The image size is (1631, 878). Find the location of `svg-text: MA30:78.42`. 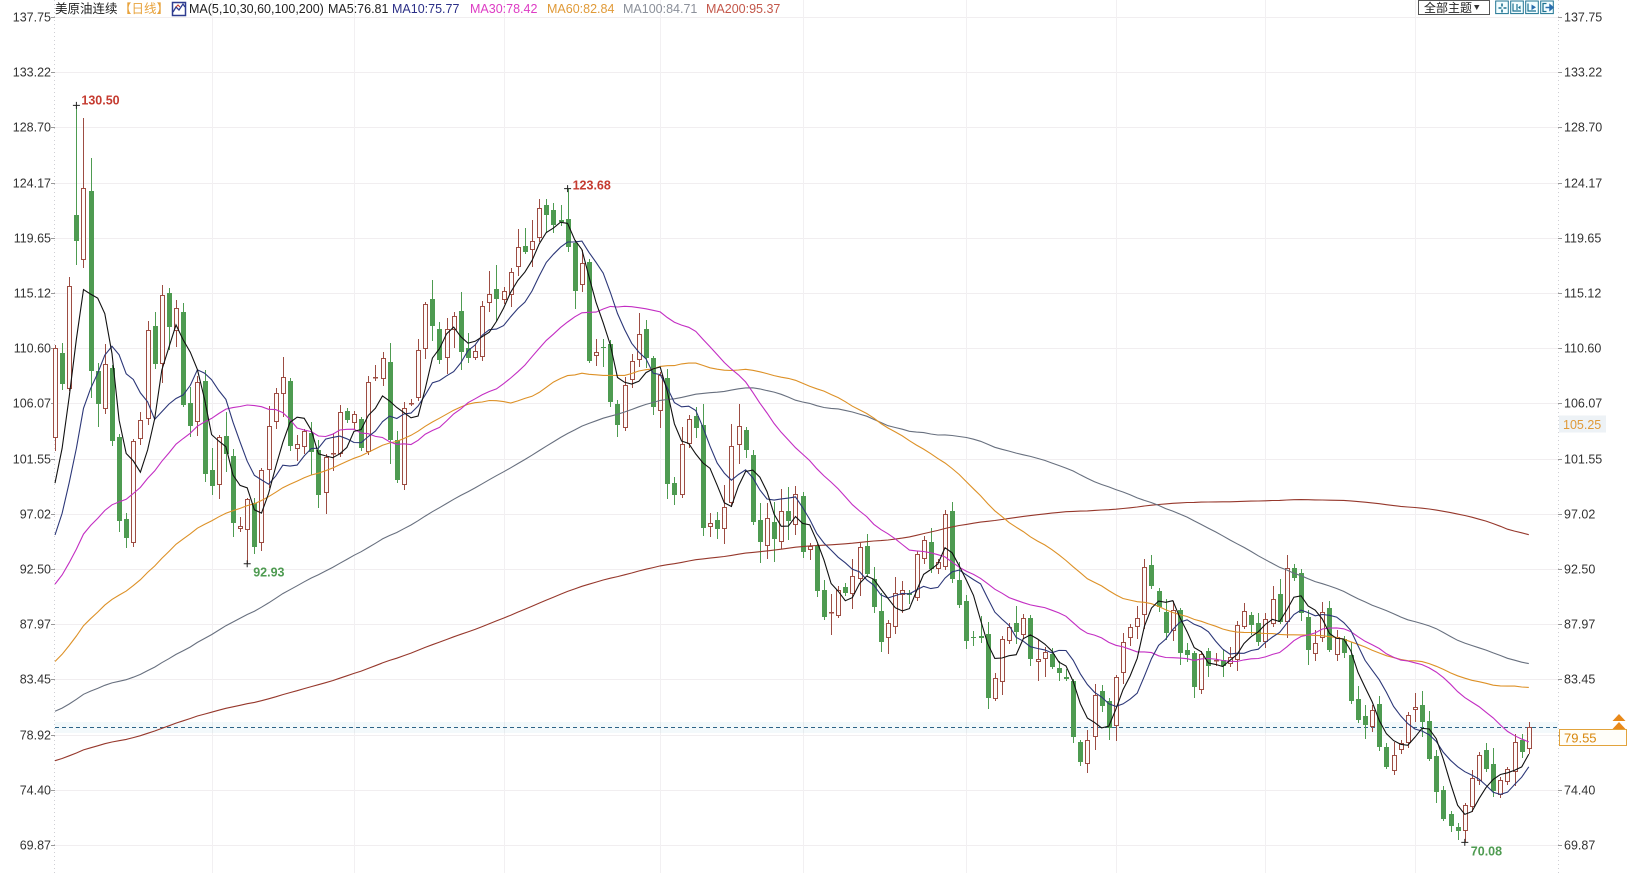

svg-text: MA30:78.42 is located at coordinates (503, 9).